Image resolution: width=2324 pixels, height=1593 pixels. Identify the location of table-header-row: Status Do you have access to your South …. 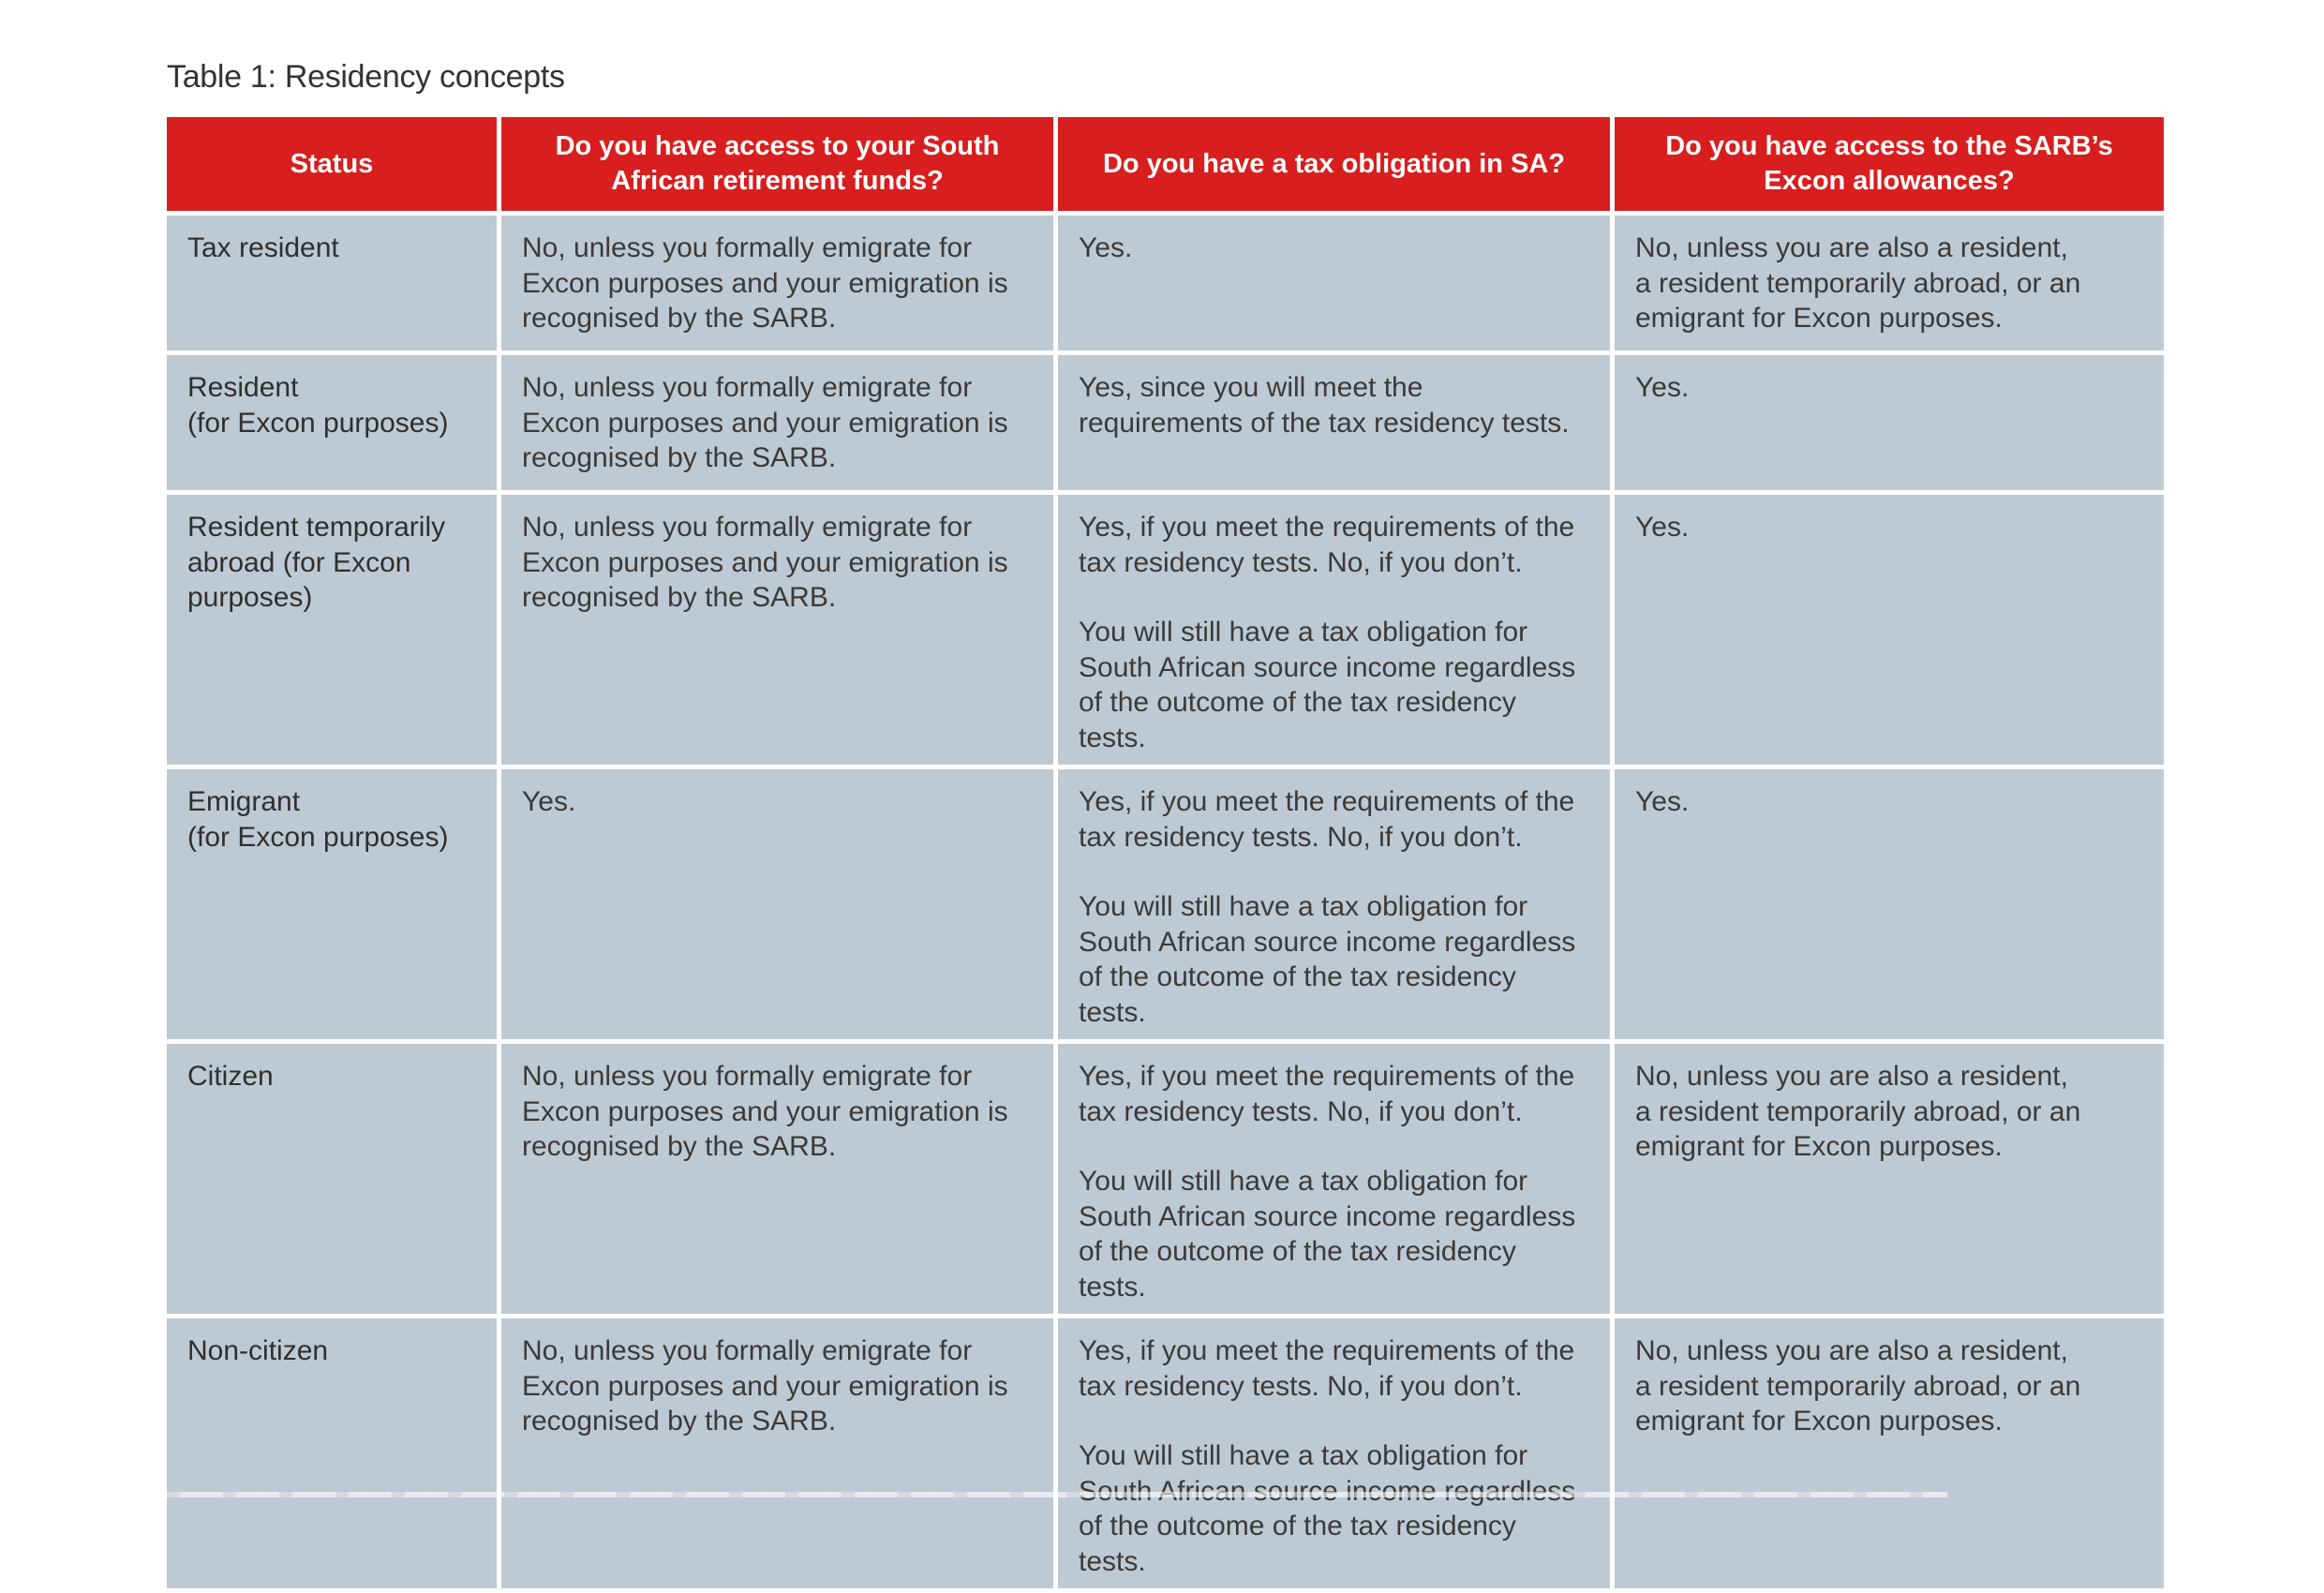
(1165, 164).